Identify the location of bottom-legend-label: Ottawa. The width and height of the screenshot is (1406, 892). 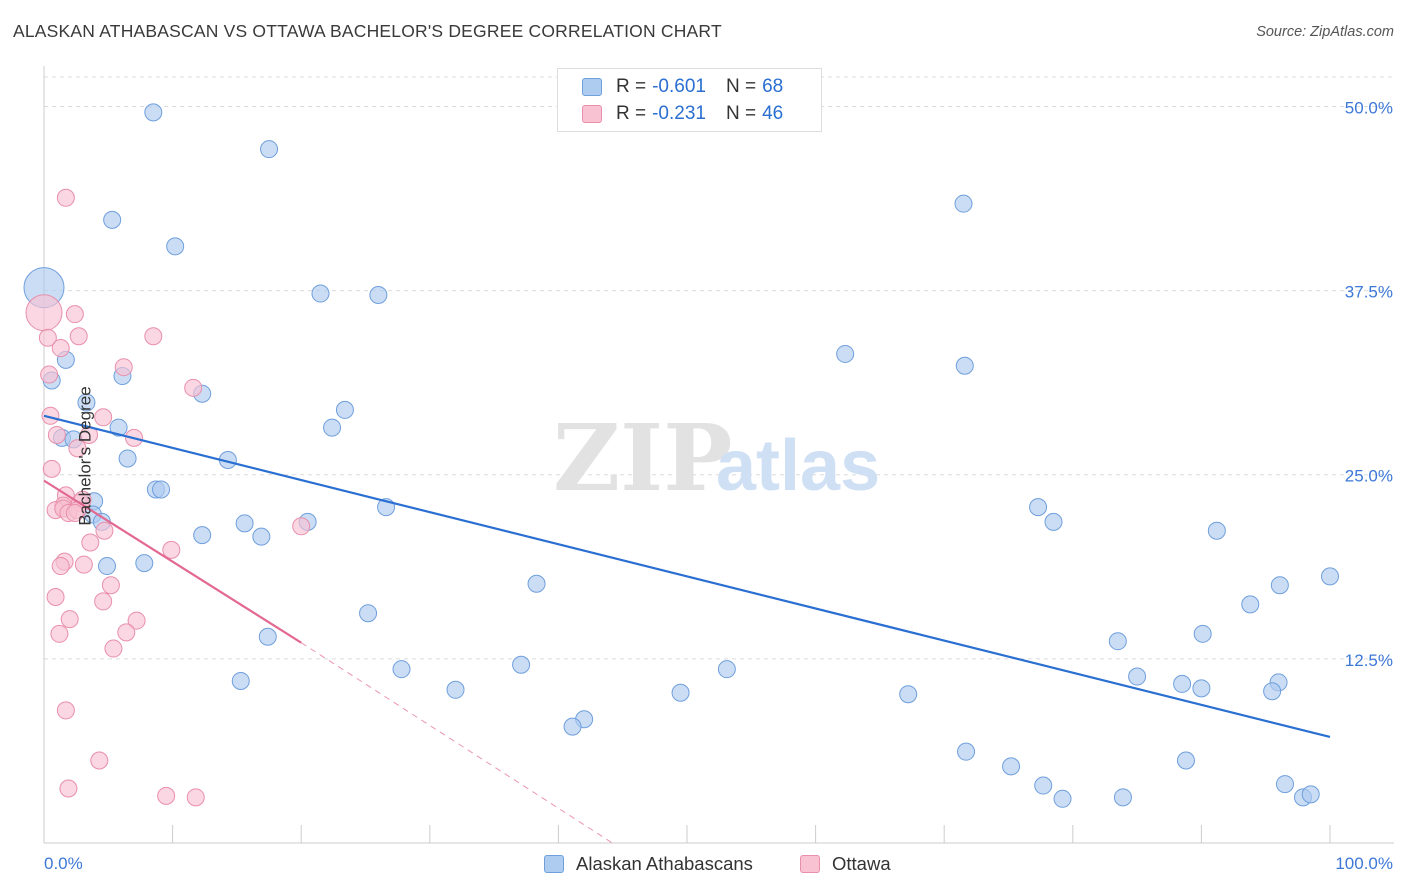
(861, 863).